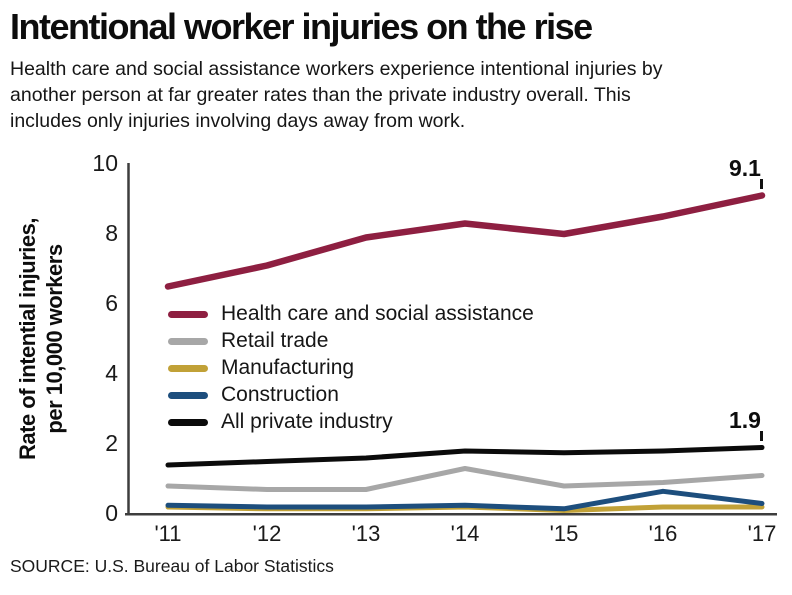 The image size is (792, 595). What do you see at coordinates (280, 394) in the screenshot?
I see `legend-label: Construction` at bounding box center [280, 394].